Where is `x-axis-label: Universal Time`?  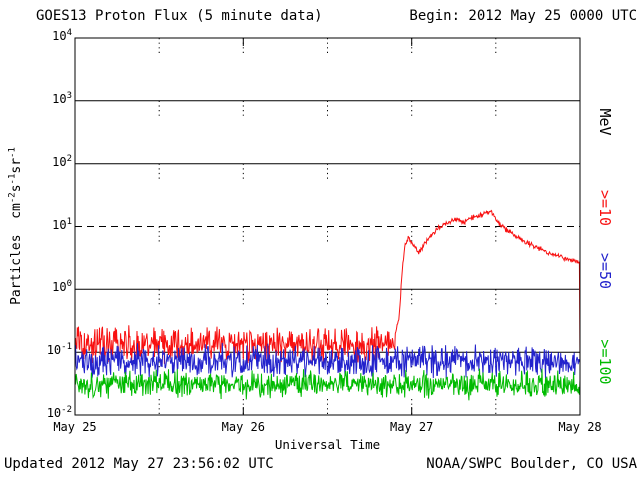 x-axis-label: Universal Time is located at coordinates (327, 444).